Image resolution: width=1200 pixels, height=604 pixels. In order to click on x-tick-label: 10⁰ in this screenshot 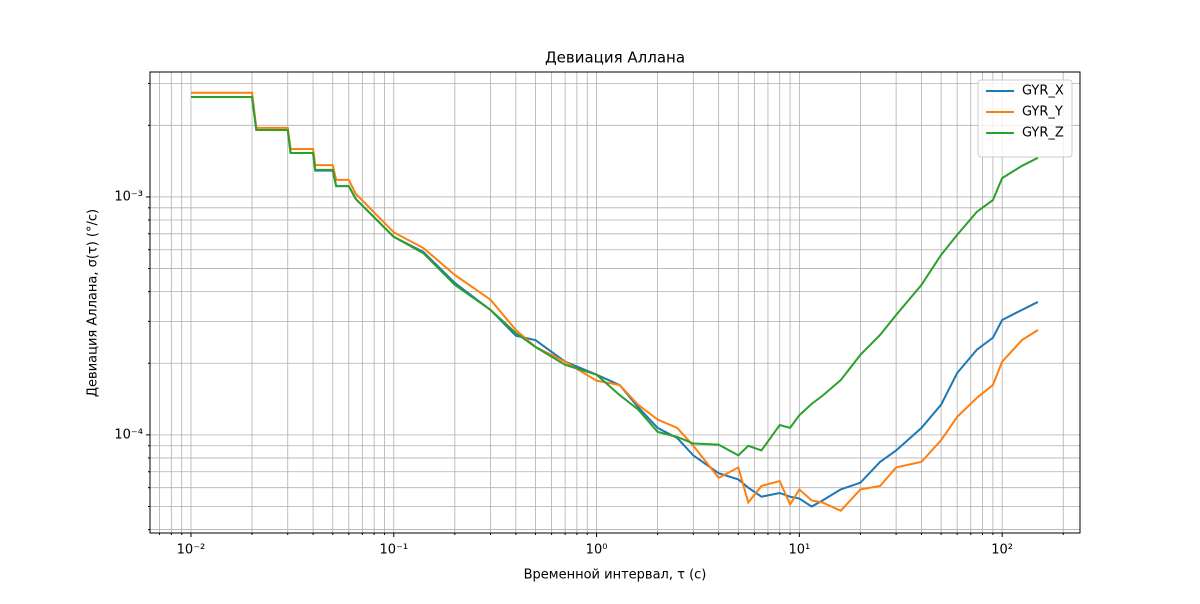, I will do `click(597, 550)`.